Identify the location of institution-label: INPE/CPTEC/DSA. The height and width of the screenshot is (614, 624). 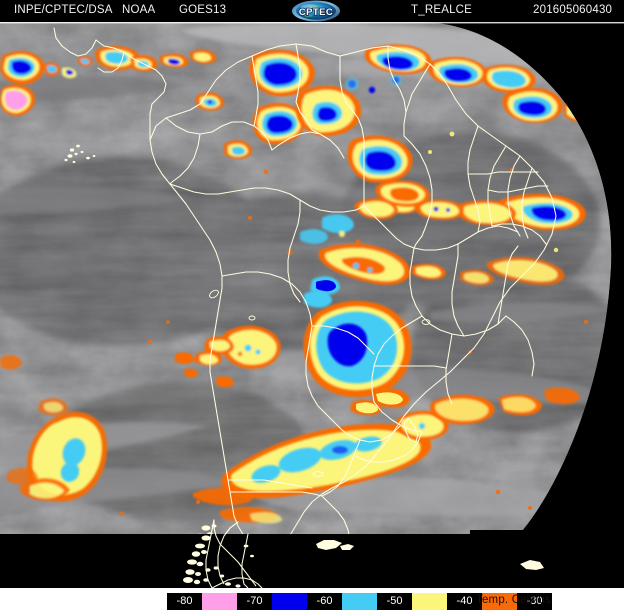
(63, 10).